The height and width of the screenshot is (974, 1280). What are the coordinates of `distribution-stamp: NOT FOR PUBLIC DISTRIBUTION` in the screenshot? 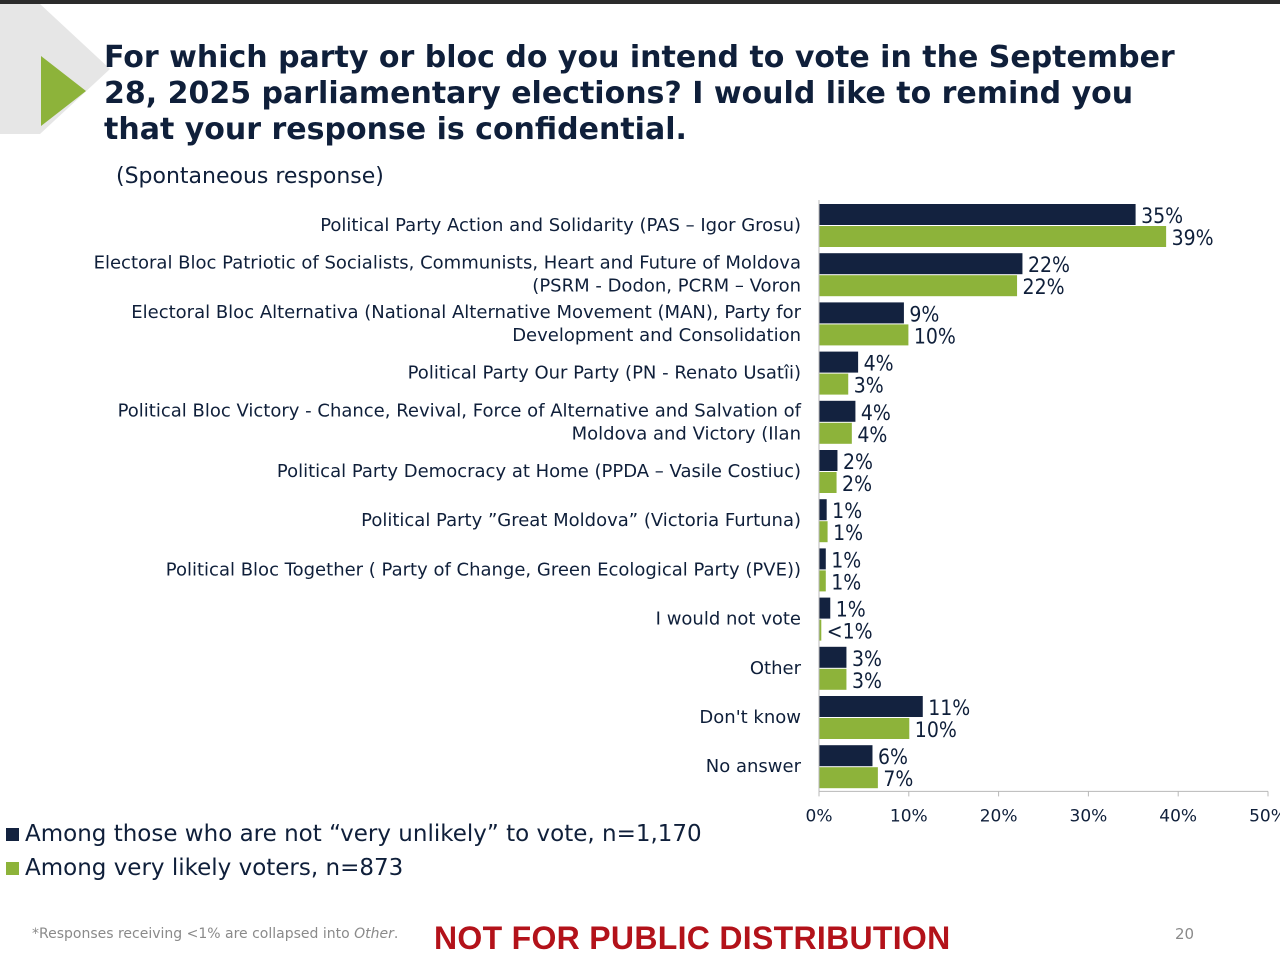 It's located at (692, 938).